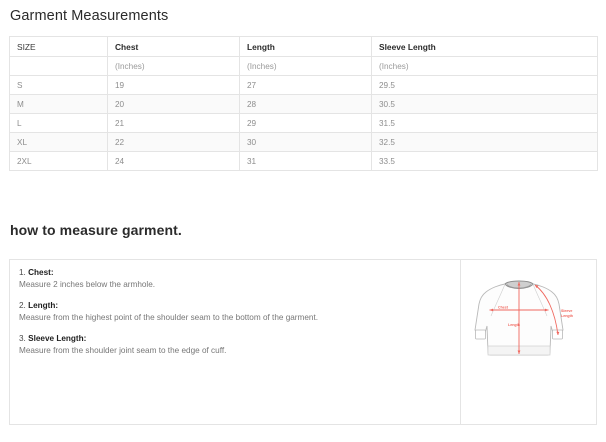 The height and width of the screenshot is (442, 606). What do you see at coordinates (484, 142) in the screenshot?
I see `cell-sleeve: 32.5` at bounding box center [484, 142].